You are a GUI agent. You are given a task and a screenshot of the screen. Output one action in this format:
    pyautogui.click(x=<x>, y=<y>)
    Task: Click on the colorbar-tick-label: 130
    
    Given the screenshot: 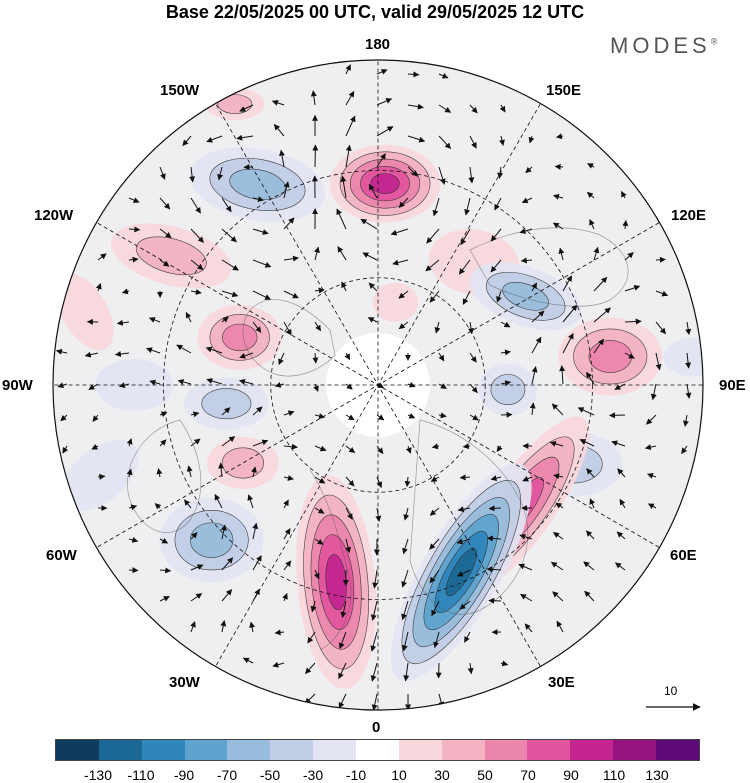 What is the action you would take?
    pyautogui.click(x=657, y=775)
    